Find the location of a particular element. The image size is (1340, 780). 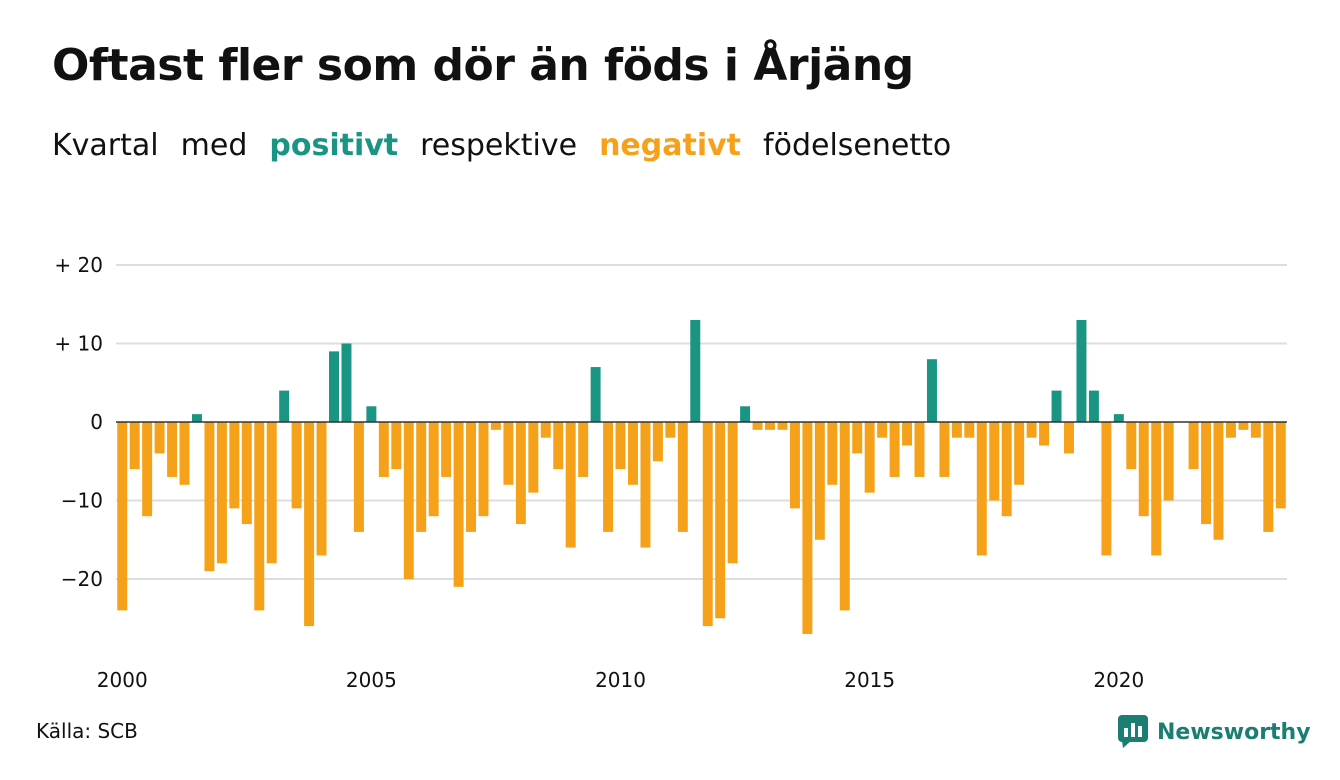

y-tick-label: −20 is located at coordinates (82, 579).